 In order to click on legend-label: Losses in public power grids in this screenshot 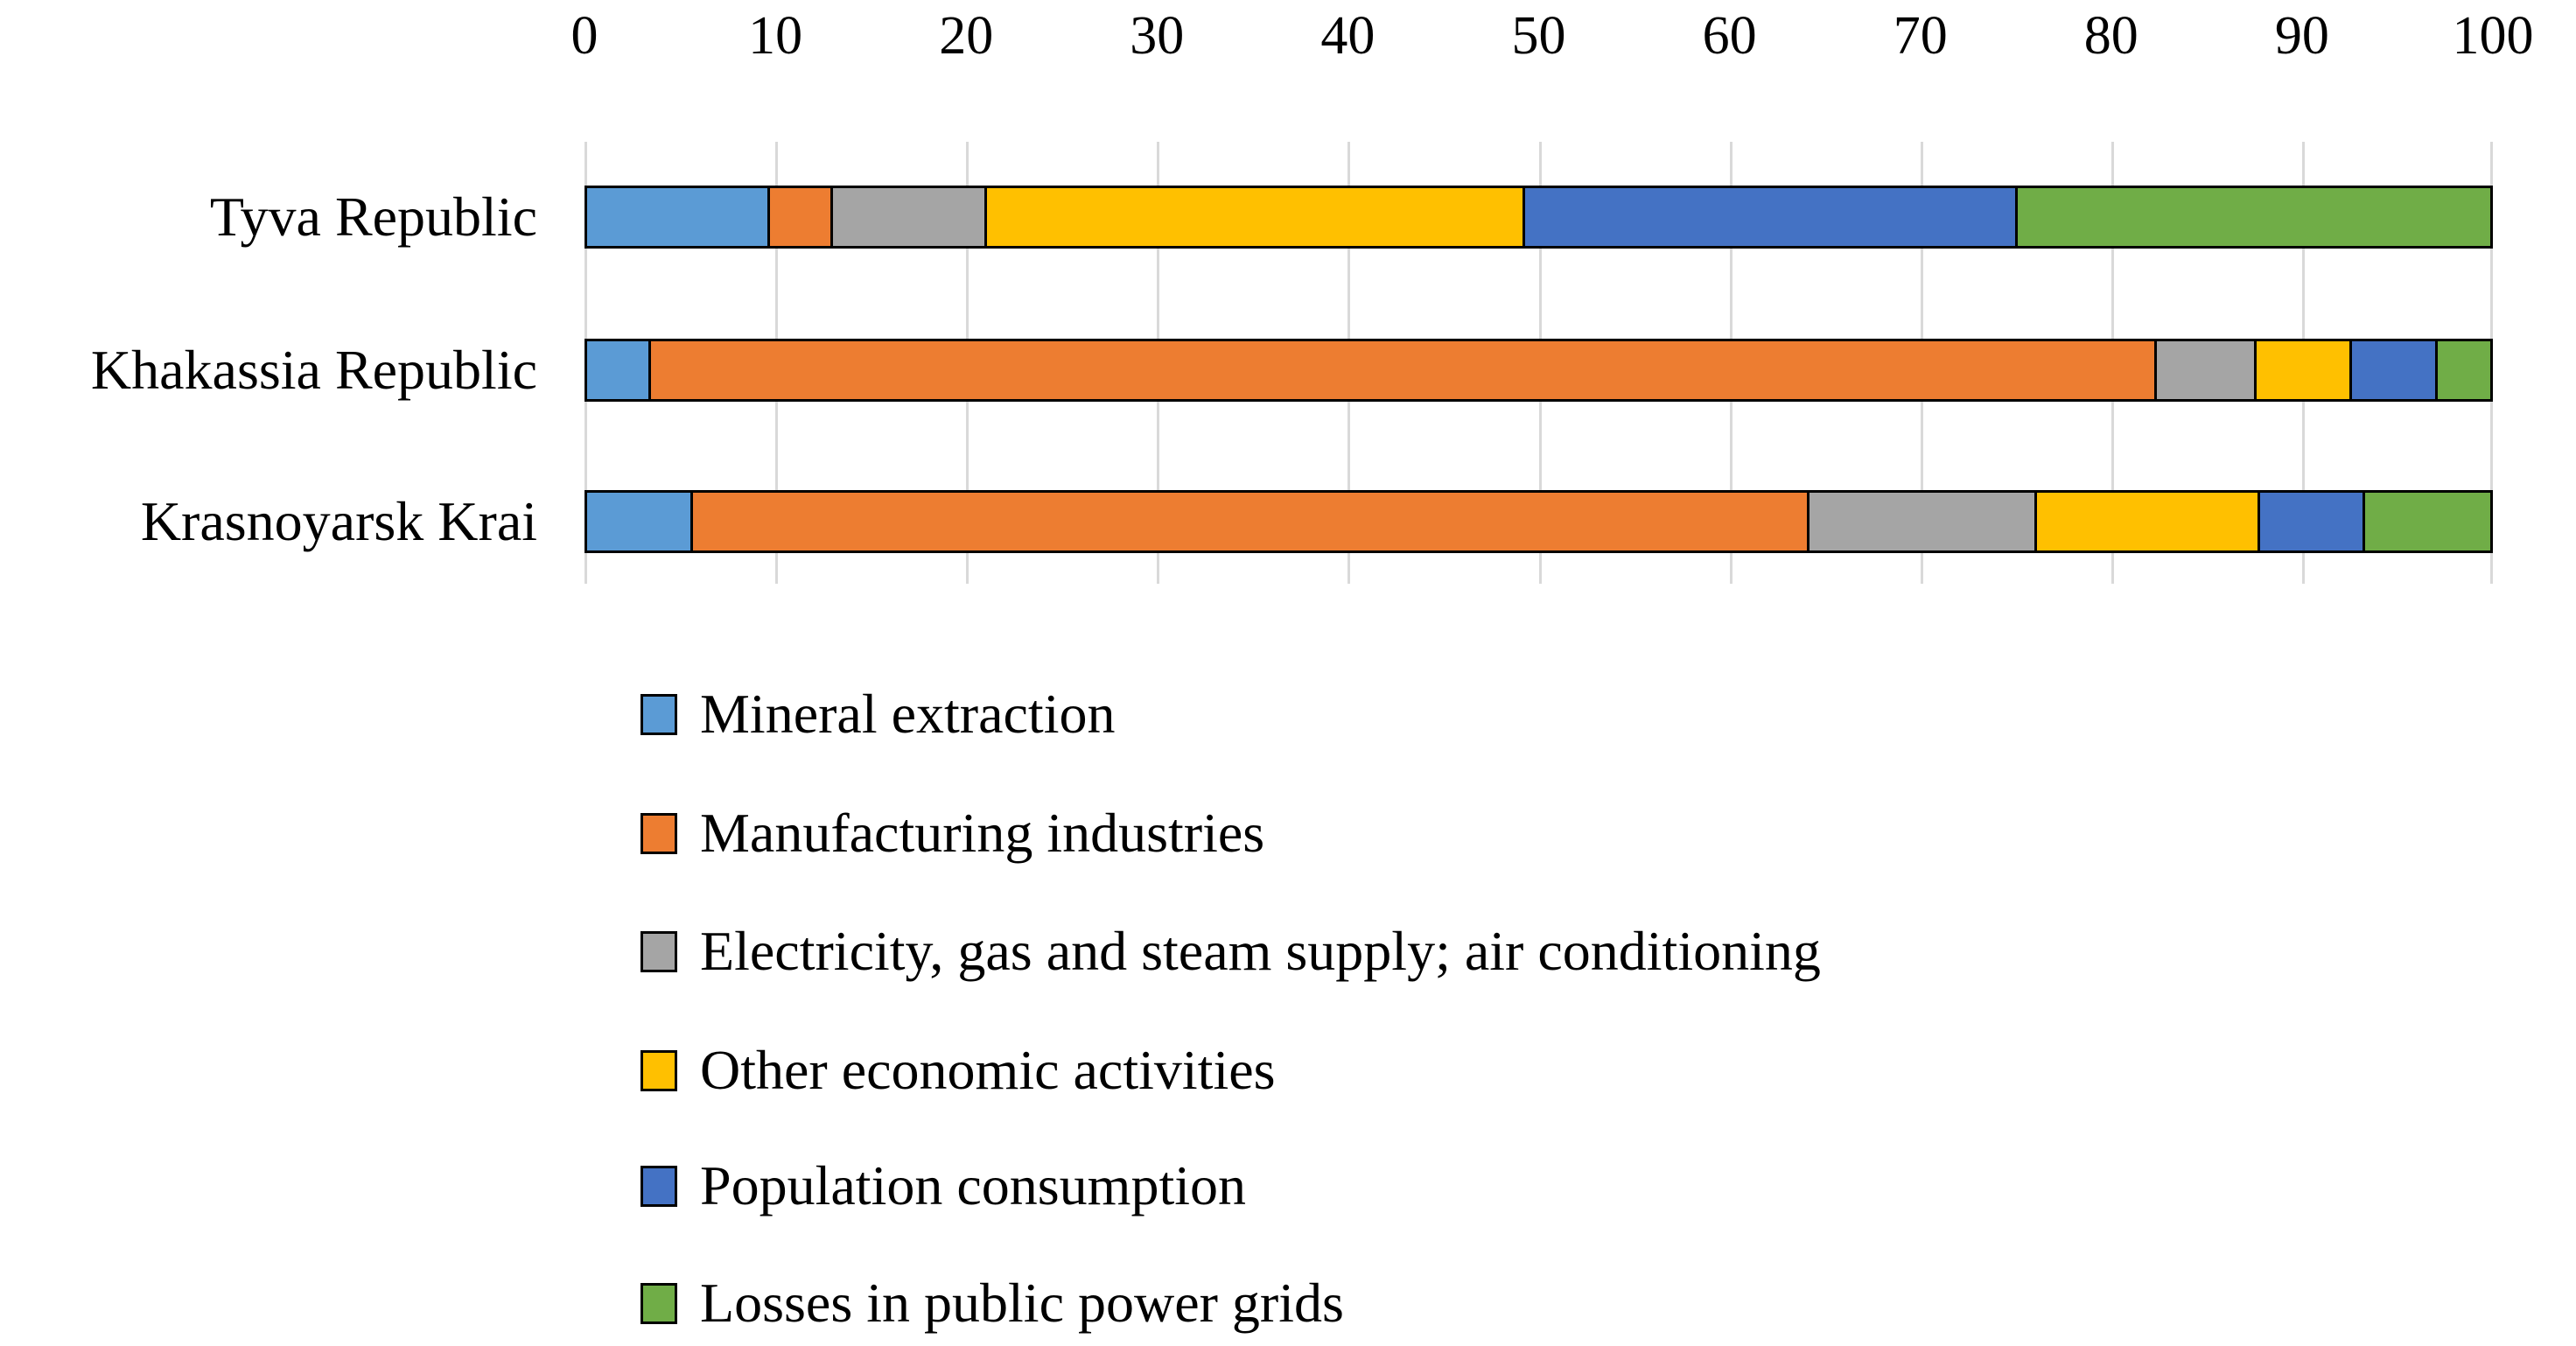, I will do `click(1022, 1303)`.